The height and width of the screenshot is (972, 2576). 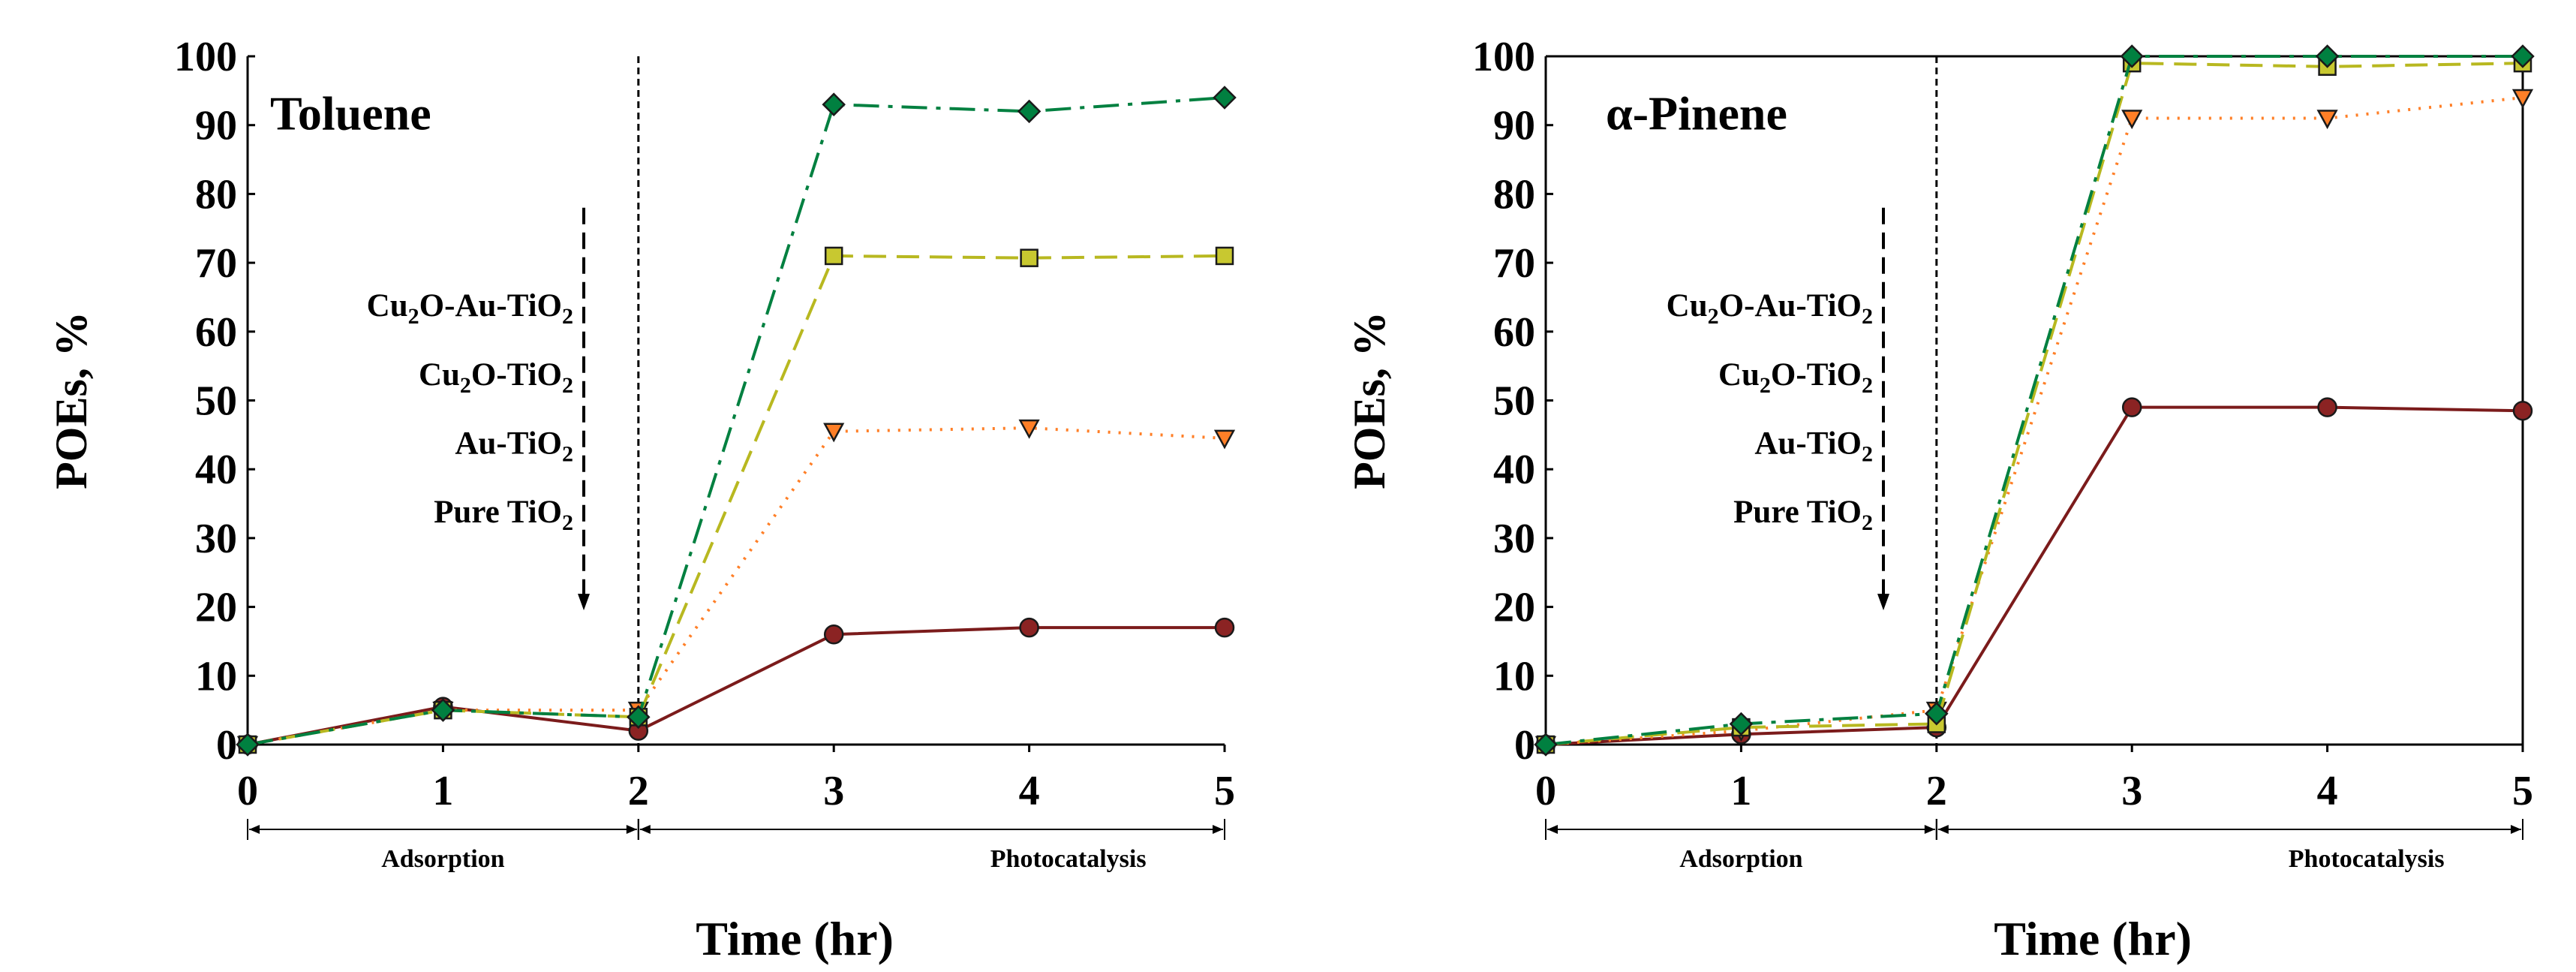 I want to click on x-tick-label: 4, so click(x=2327, y=791).